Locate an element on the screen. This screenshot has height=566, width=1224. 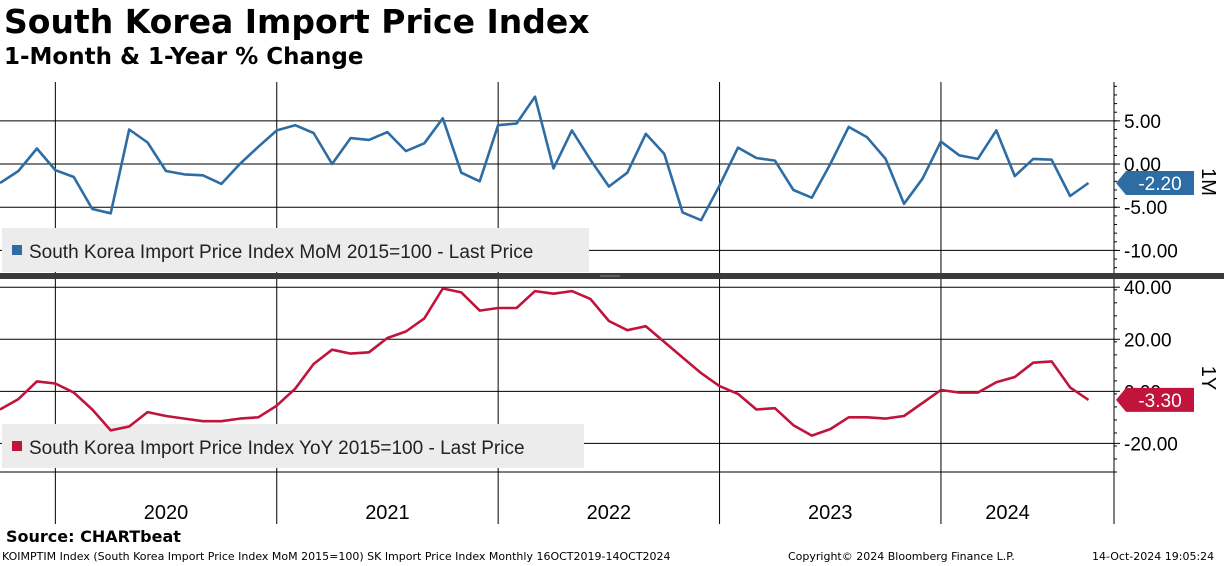
panel-axis-label: 1M is located at coordinates (1208, 182).